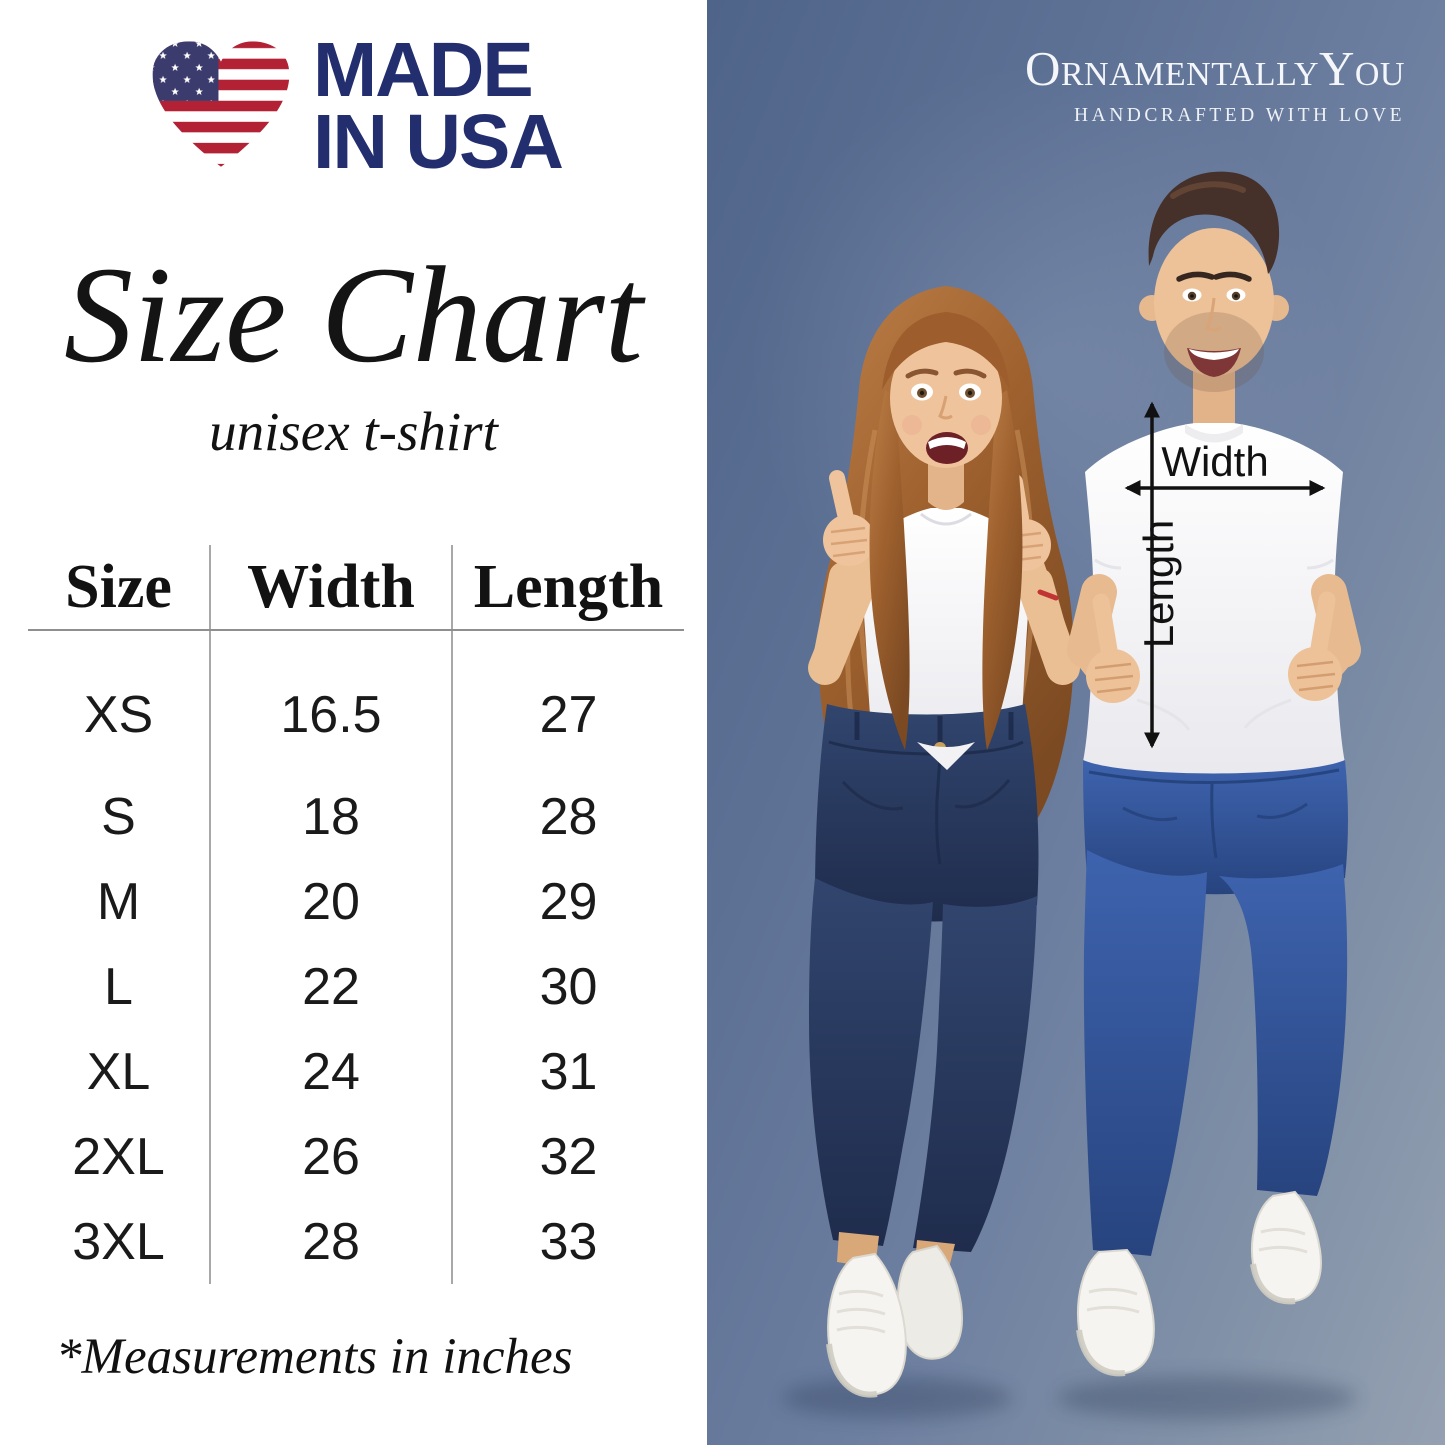 This screenshot has height=1445, width=1445. I want to click on logo-line1: MADE, so click(423, 70).